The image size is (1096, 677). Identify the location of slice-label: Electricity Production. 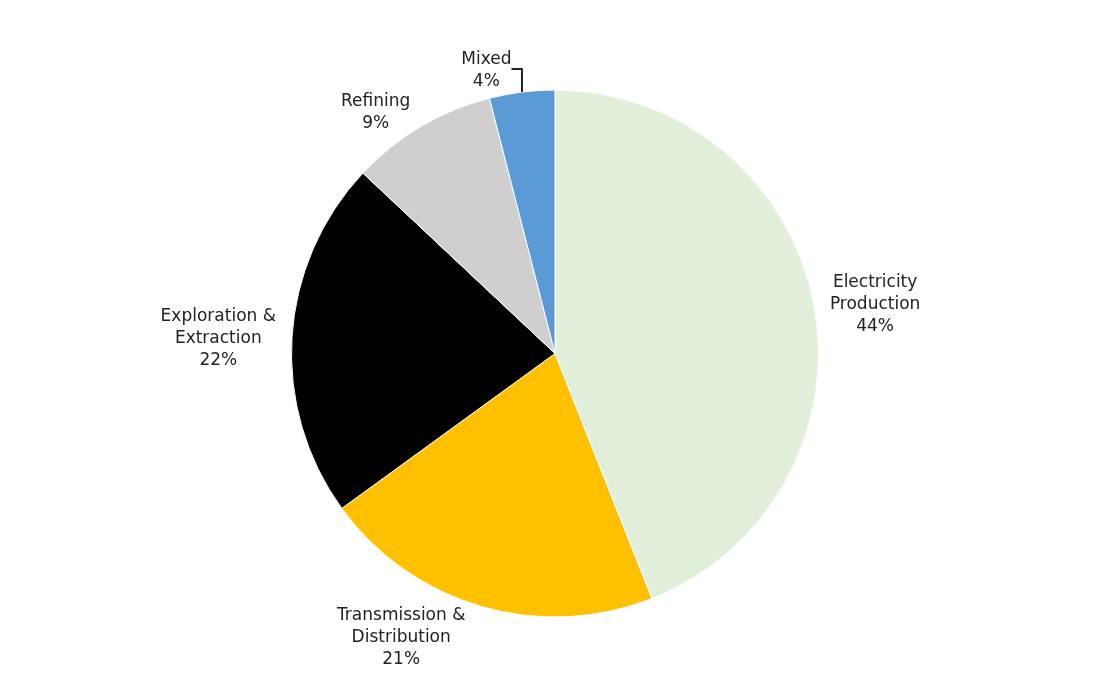
(875, 291).